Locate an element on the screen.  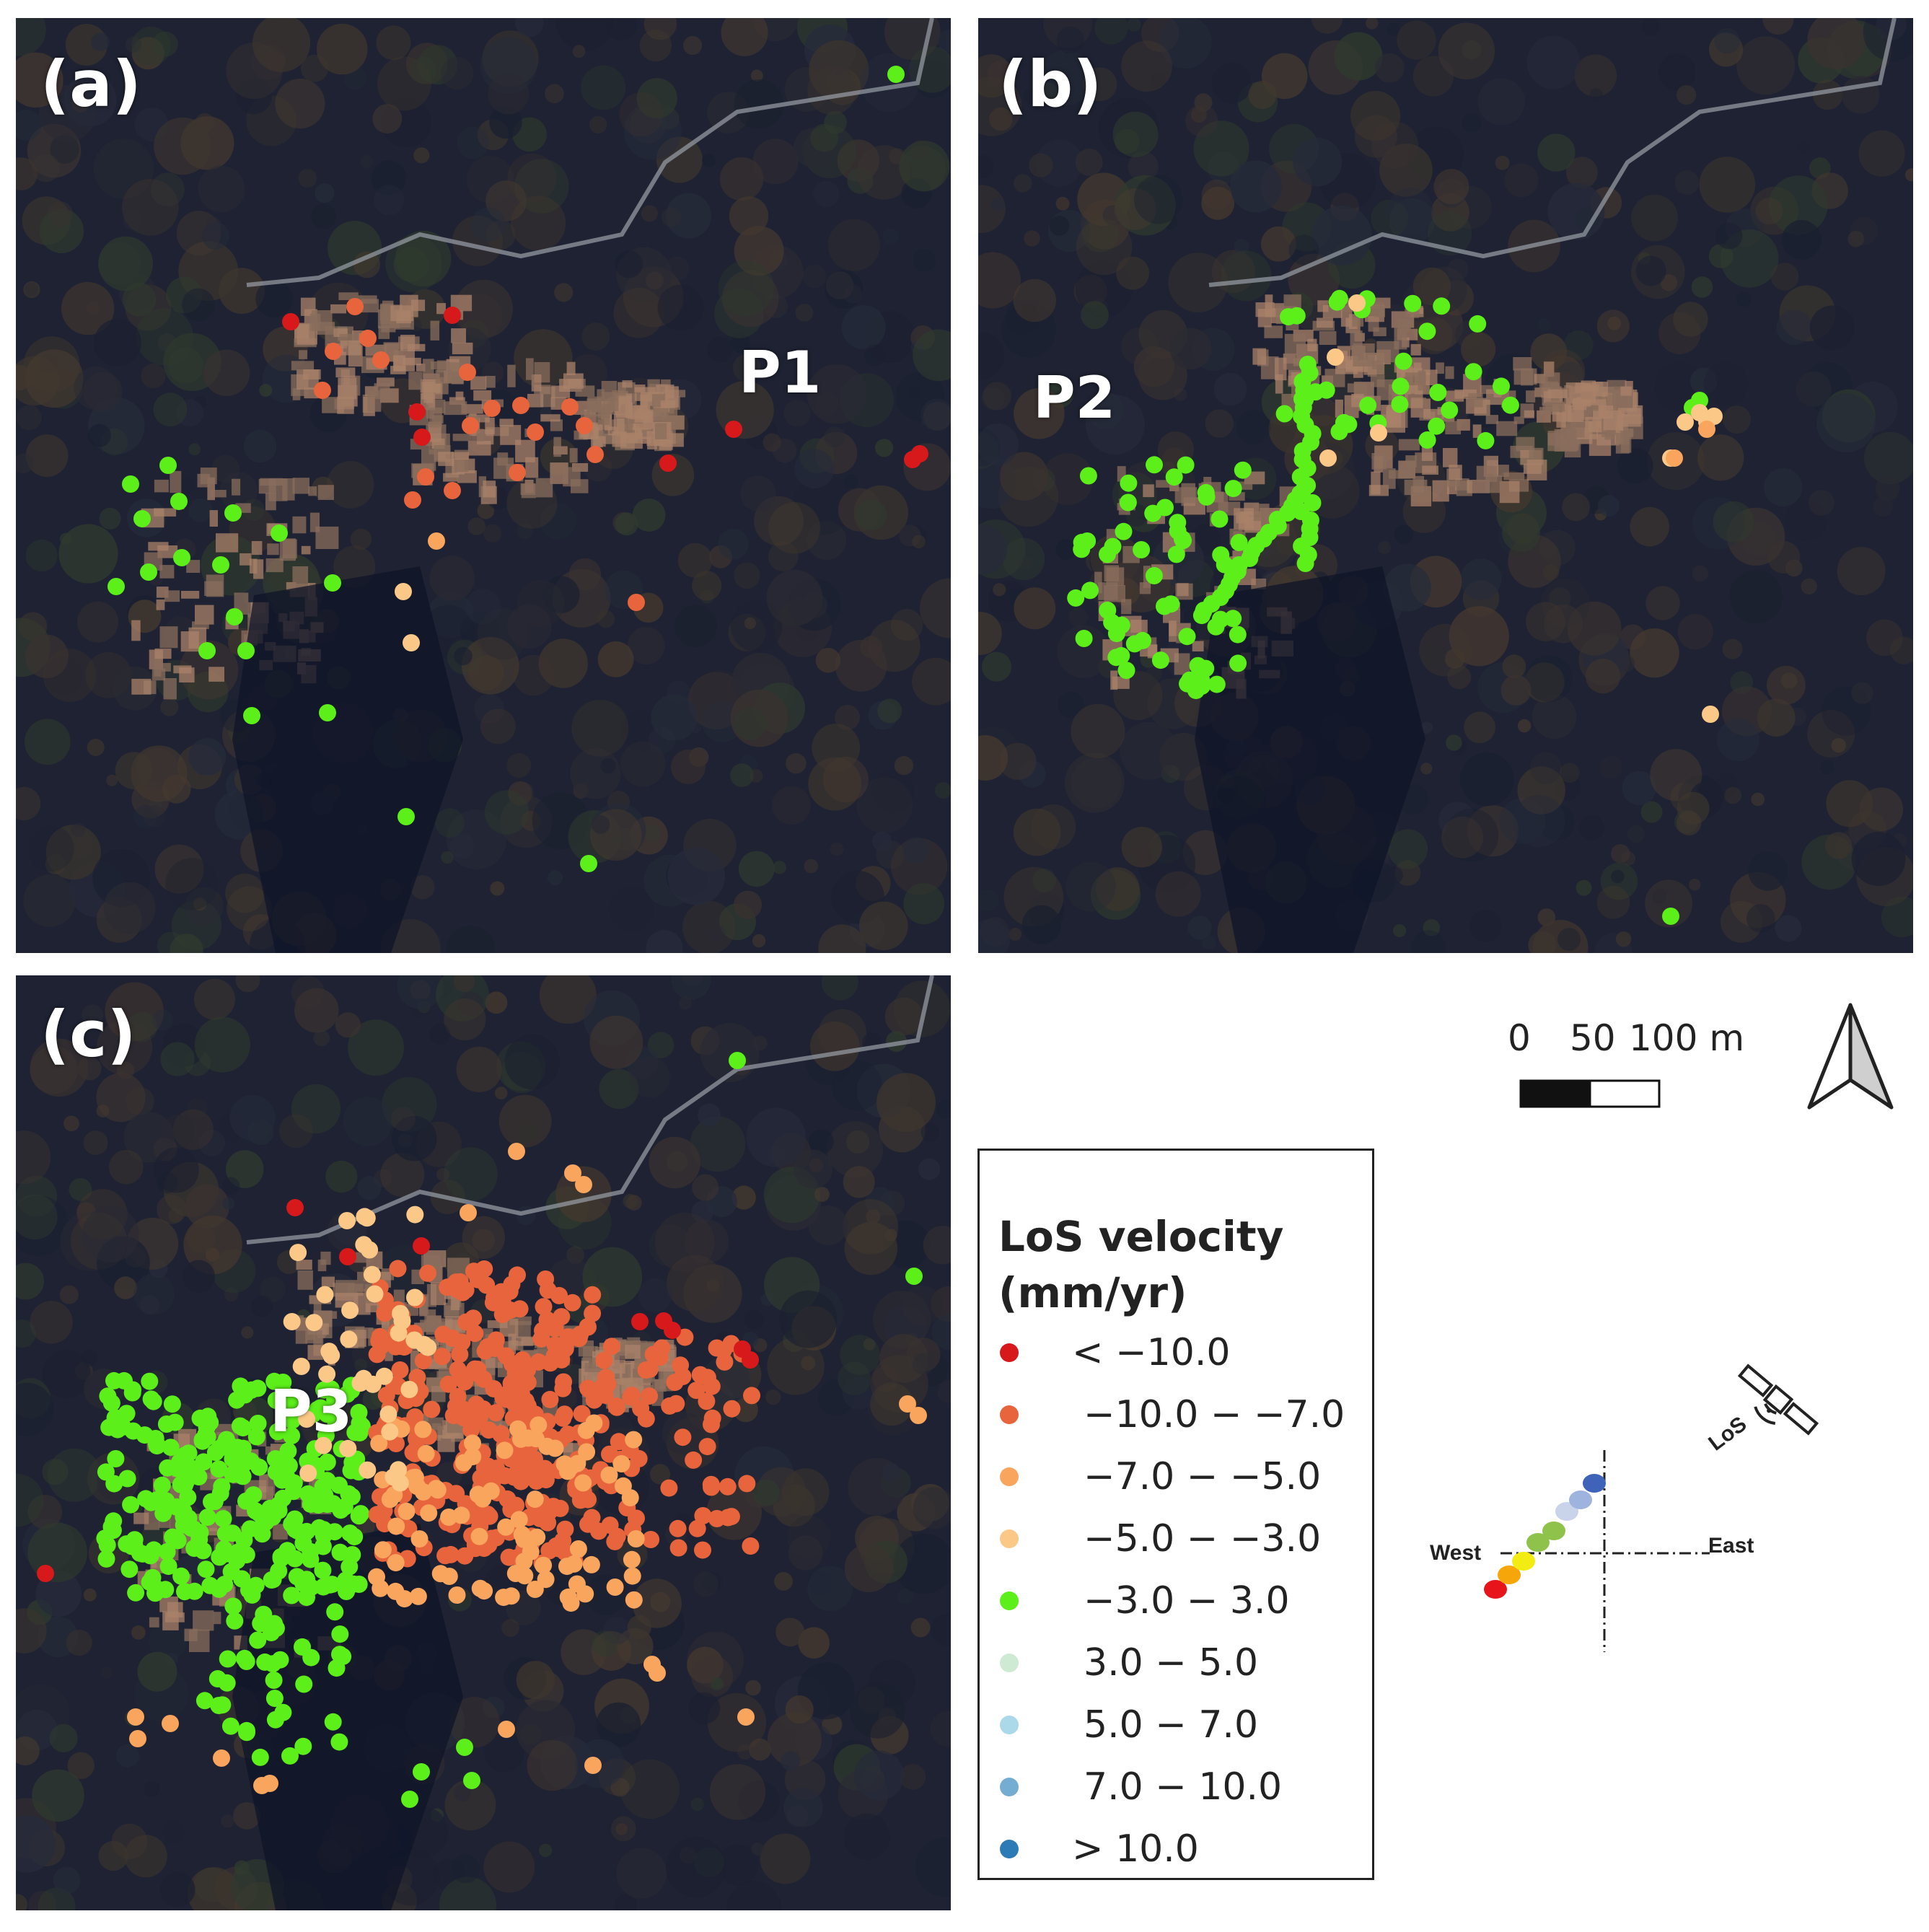
panel-label-c: (c) is located at coordinates (88, 1034).